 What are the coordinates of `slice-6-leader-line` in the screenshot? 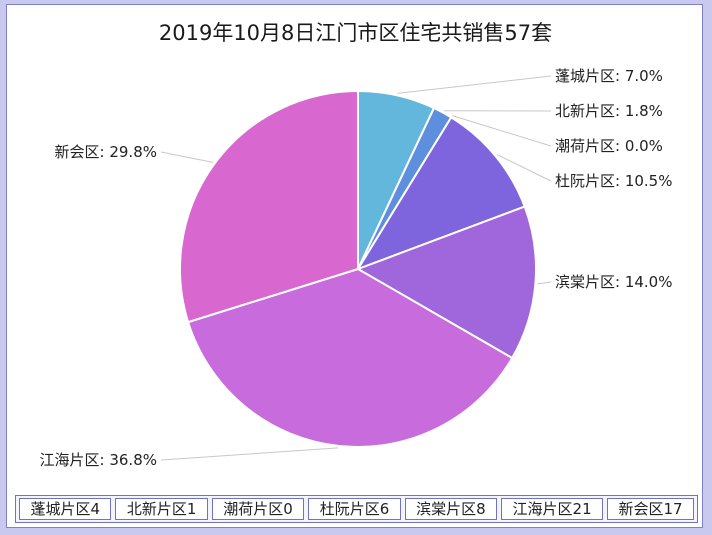 It's located at (249, 454).